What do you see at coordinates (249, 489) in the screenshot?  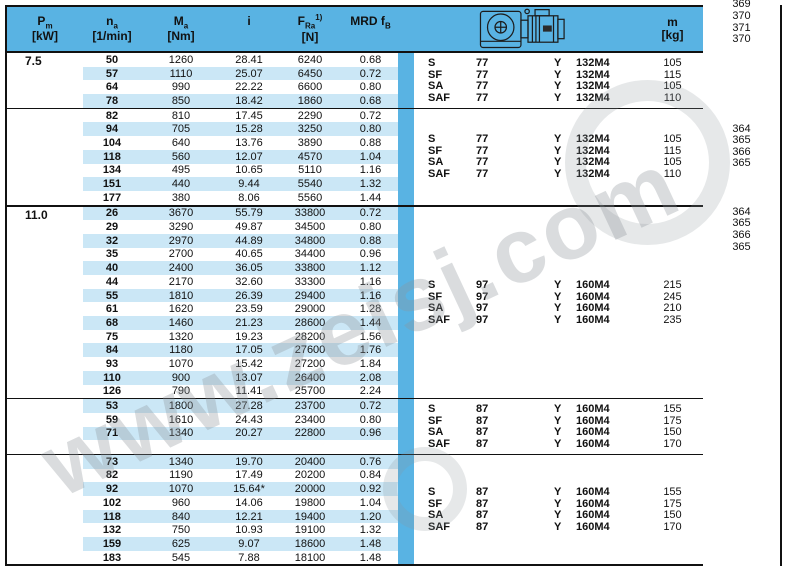 I see `cell-gear-ratio: 15.64*` at bounding box center [249, 489].